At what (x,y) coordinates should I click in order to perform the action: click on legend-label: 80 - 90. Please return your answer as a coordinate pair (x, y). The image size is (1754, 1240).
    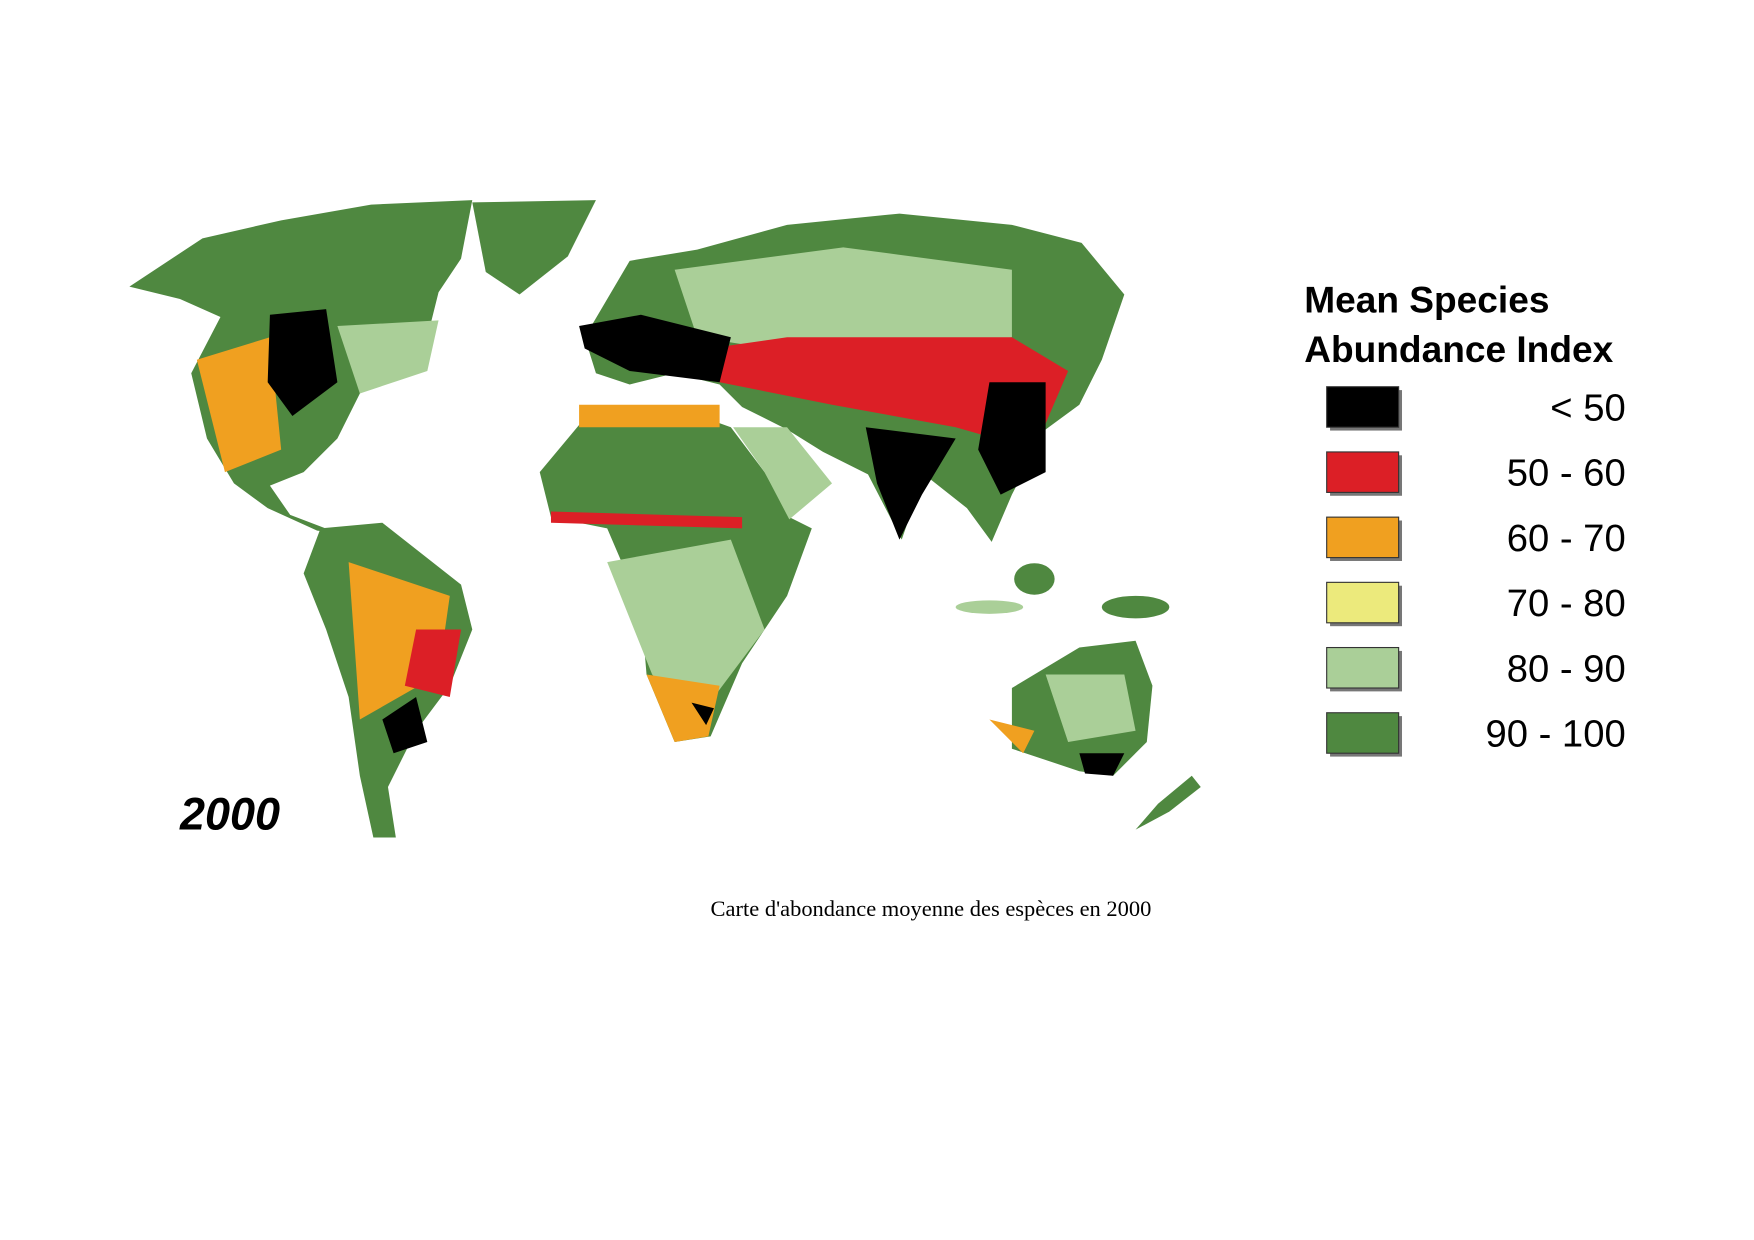
    Looking at the image, I should click on (1566, 668).